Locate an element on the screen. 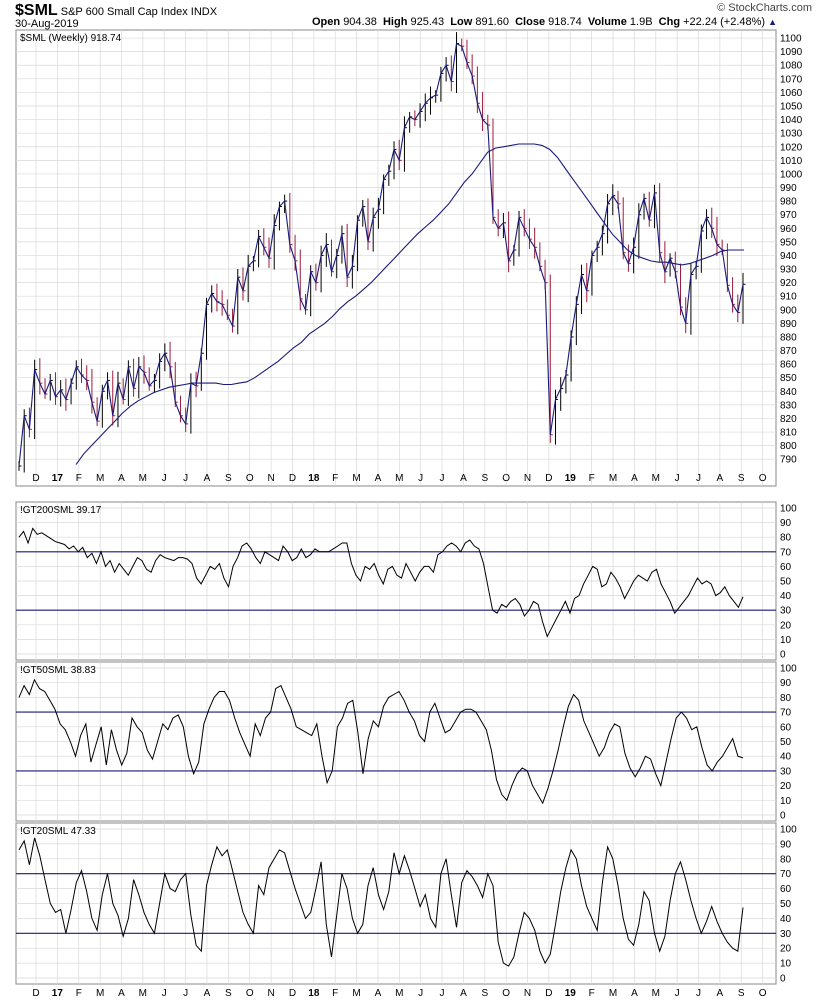 The width and height of the screenshot is (820, 1000). y-tick-label: 850 is located at coordinates (788, 378).